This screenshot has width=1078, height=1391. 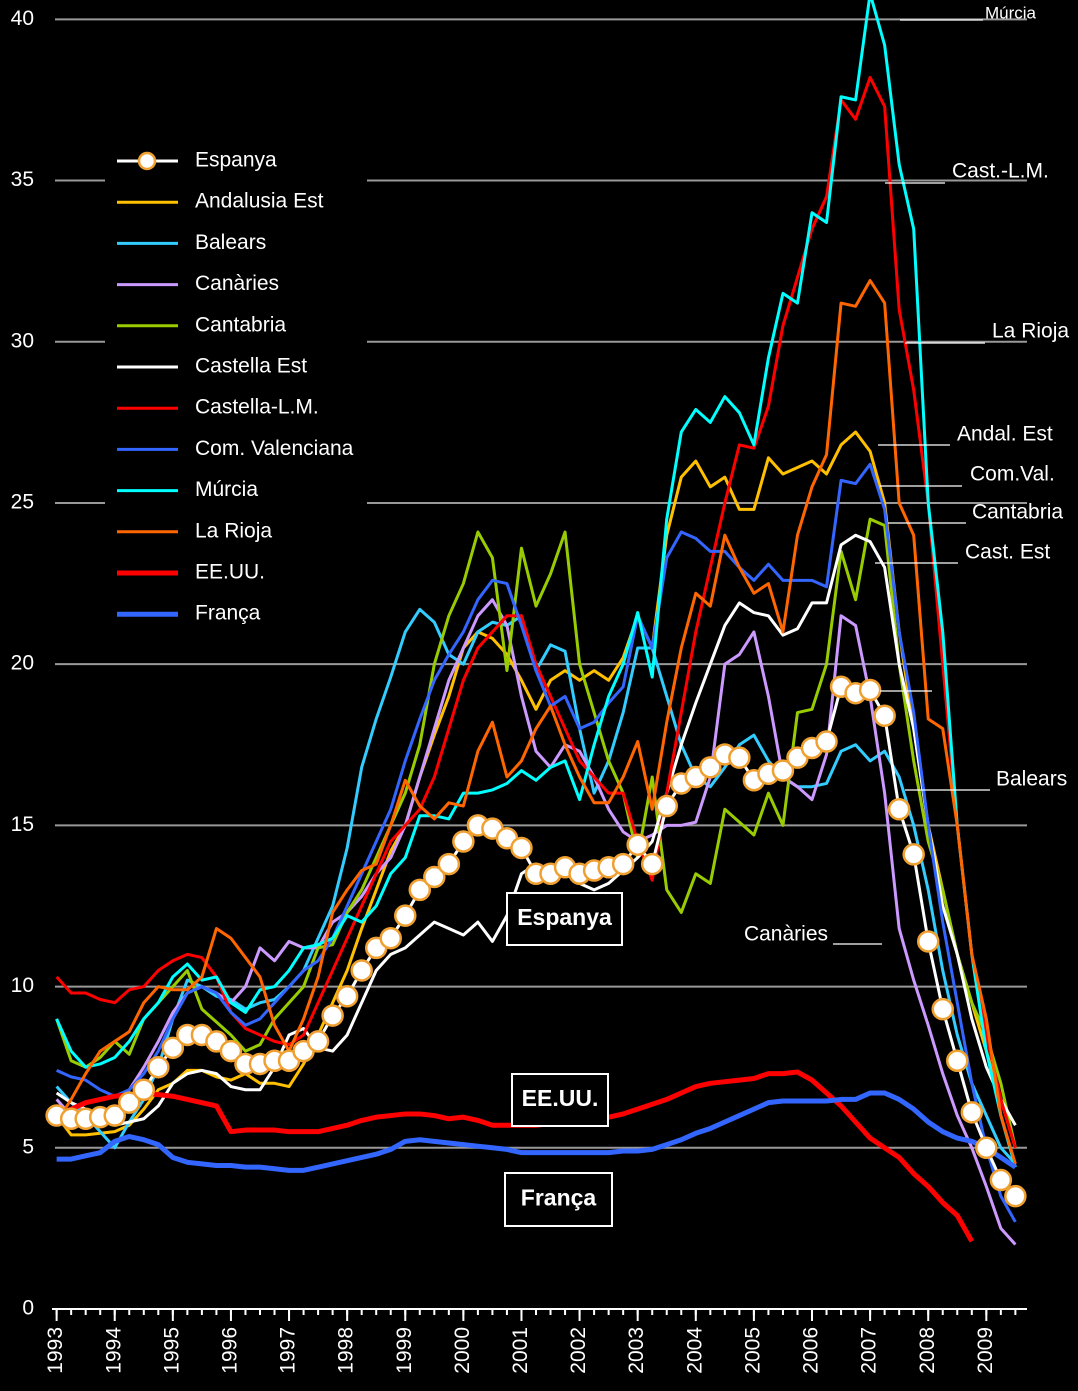 What do you see at coordinates (1007, 552) in the screenshot?
I see `annotation: Cast. Est` at bounding box center [1007, 552].